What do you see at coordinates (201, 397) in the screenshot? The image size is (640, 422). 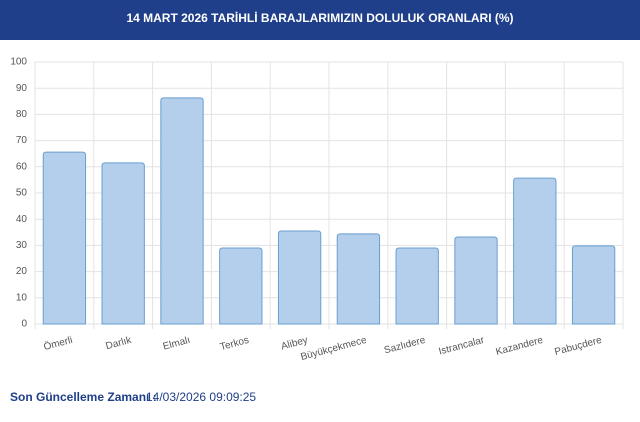 I see `footer-value: 14/03/2026 09:09:25` at bounding box center [201, 397].